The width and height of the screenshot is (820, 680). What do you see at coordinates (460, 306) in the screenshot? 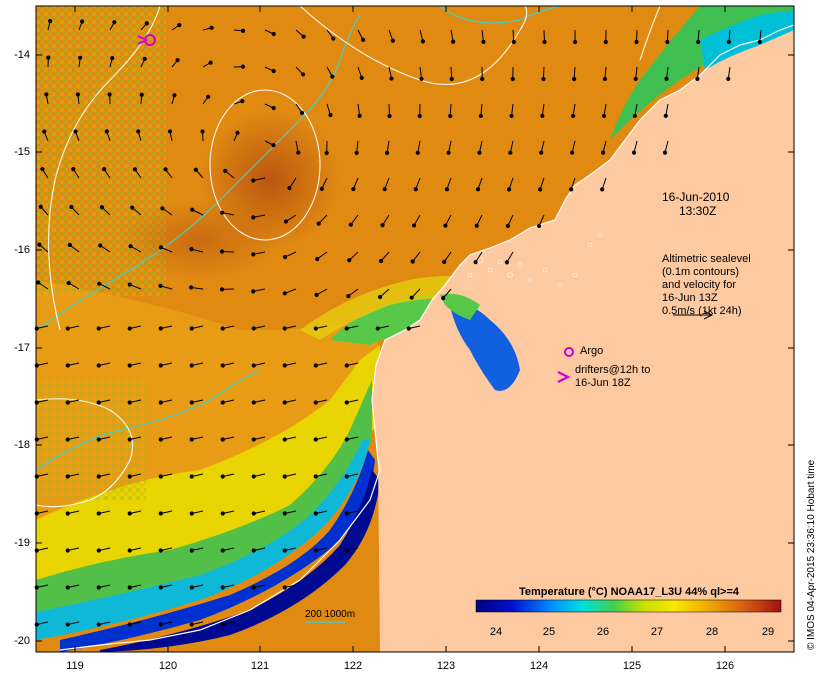
I see `sst-king-sound-green` at bounding box center [460, 306].